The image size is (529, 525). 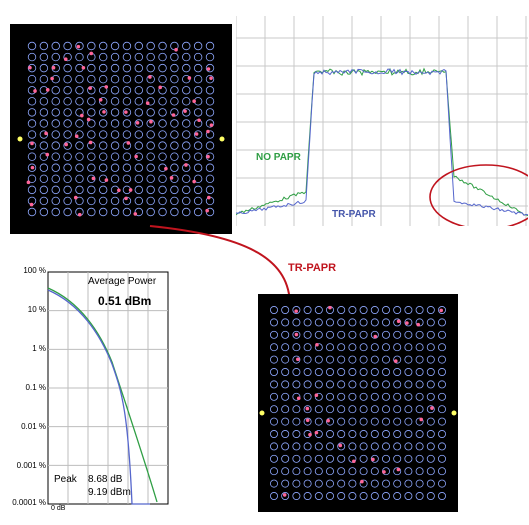 I want to click on ccdf-ytick-1: 100 %, so click(x=34, y=270).